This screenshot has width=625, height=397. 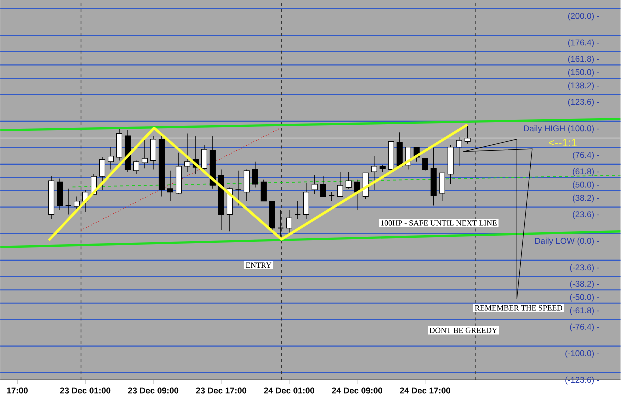 What do you see at coordinates (567, 242) in the screenshot?
I see `y-tick-label: Daily LOW (0.0) -` at bounding box center [567, 242].